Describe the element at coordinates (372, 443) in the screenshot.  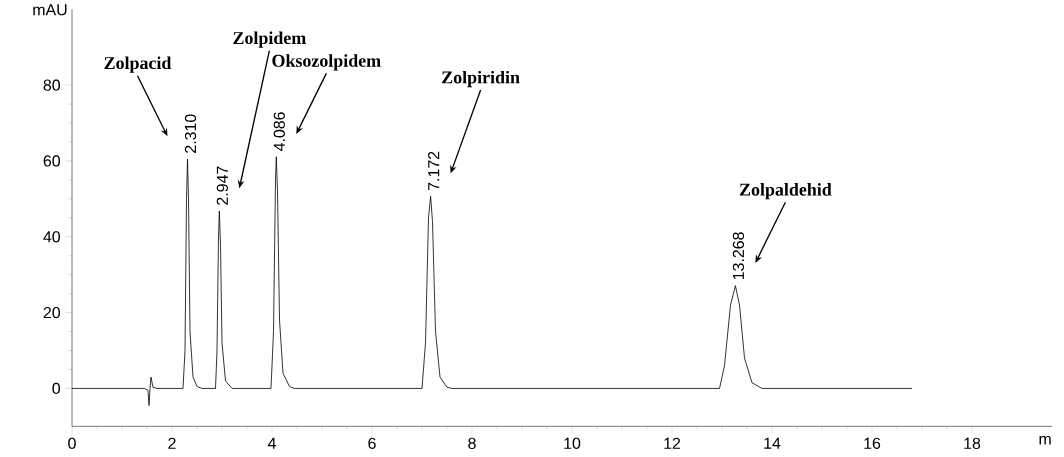
I see `x-tick-label: 6` at that location.